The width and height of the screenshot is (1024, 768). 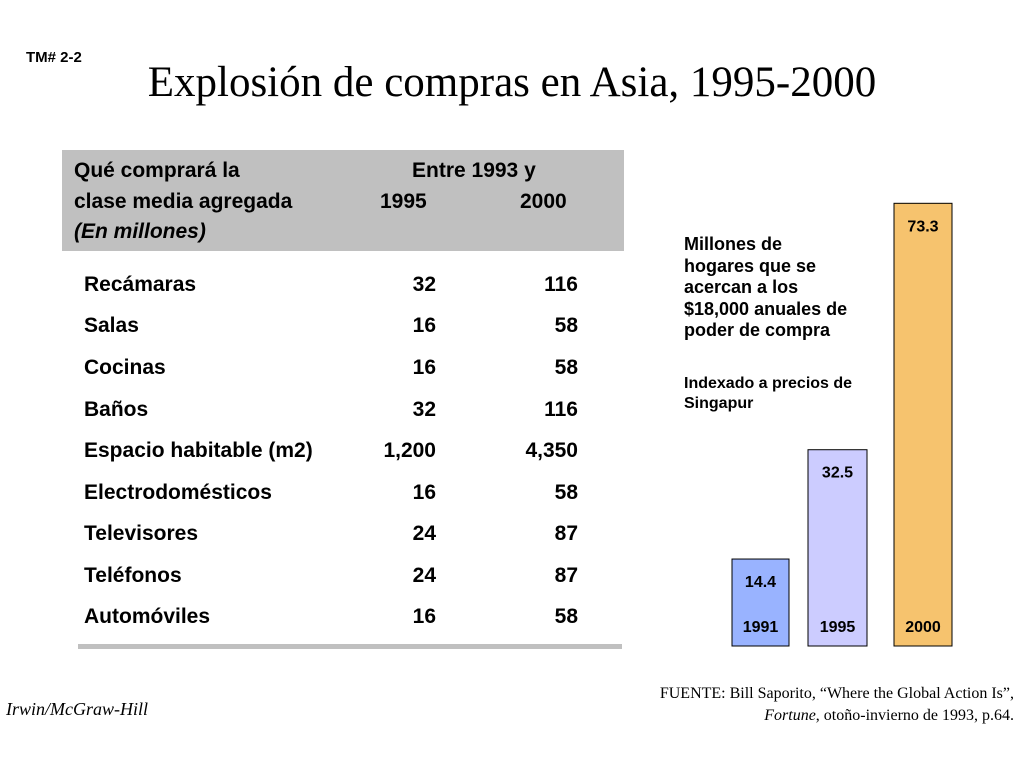 I want to click on table-row: Salas 16 58, so click(x=331, y=328).